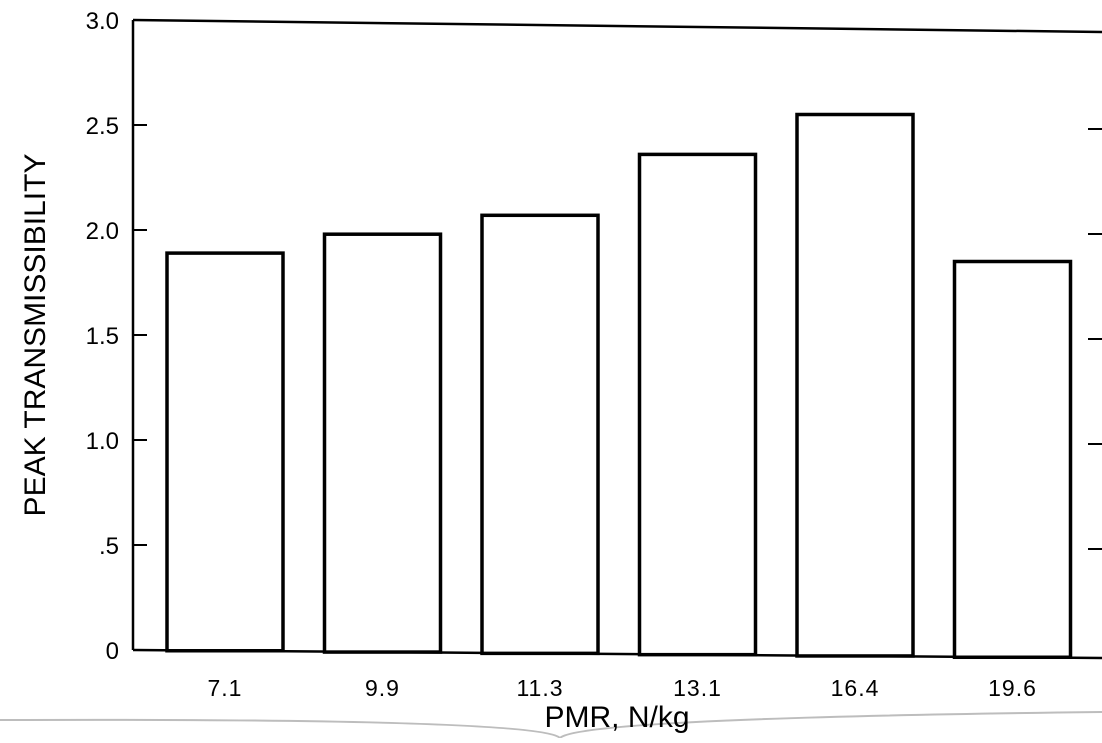 Image resolution: width=1102 pixels, height=743 pixels. Describe the element at coordinates (539, 688) in the screenshot. I see `x-category-label: 11.3` at that location.